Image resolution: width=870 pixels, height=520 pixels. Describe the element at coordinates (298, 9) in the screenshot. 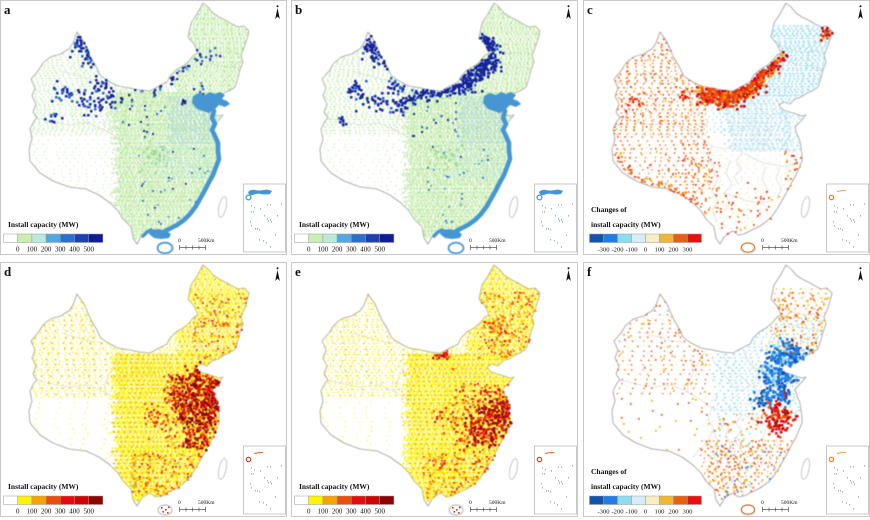

I see `svg-text: b` at that location.